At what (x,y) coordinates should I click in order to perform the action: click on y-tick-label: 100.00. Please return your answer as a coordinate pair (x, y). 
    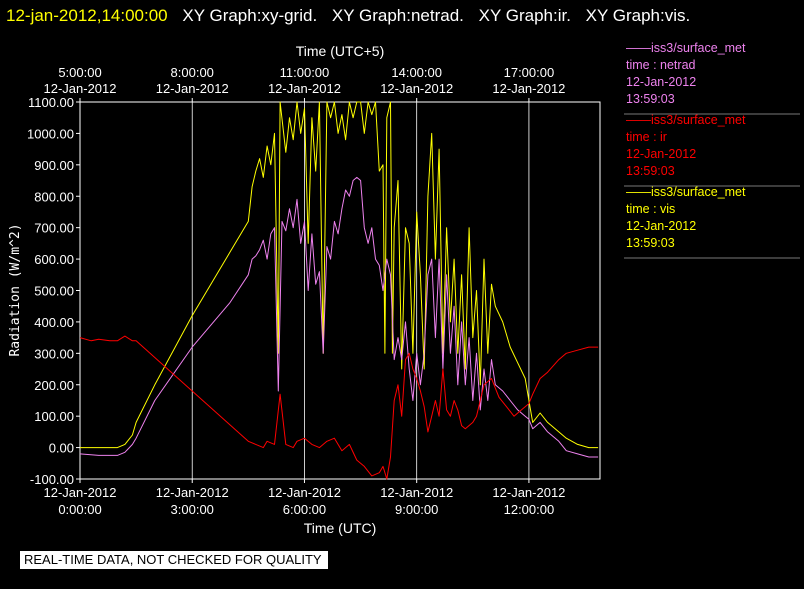
    Looking at the image, I should click on (54, 416).